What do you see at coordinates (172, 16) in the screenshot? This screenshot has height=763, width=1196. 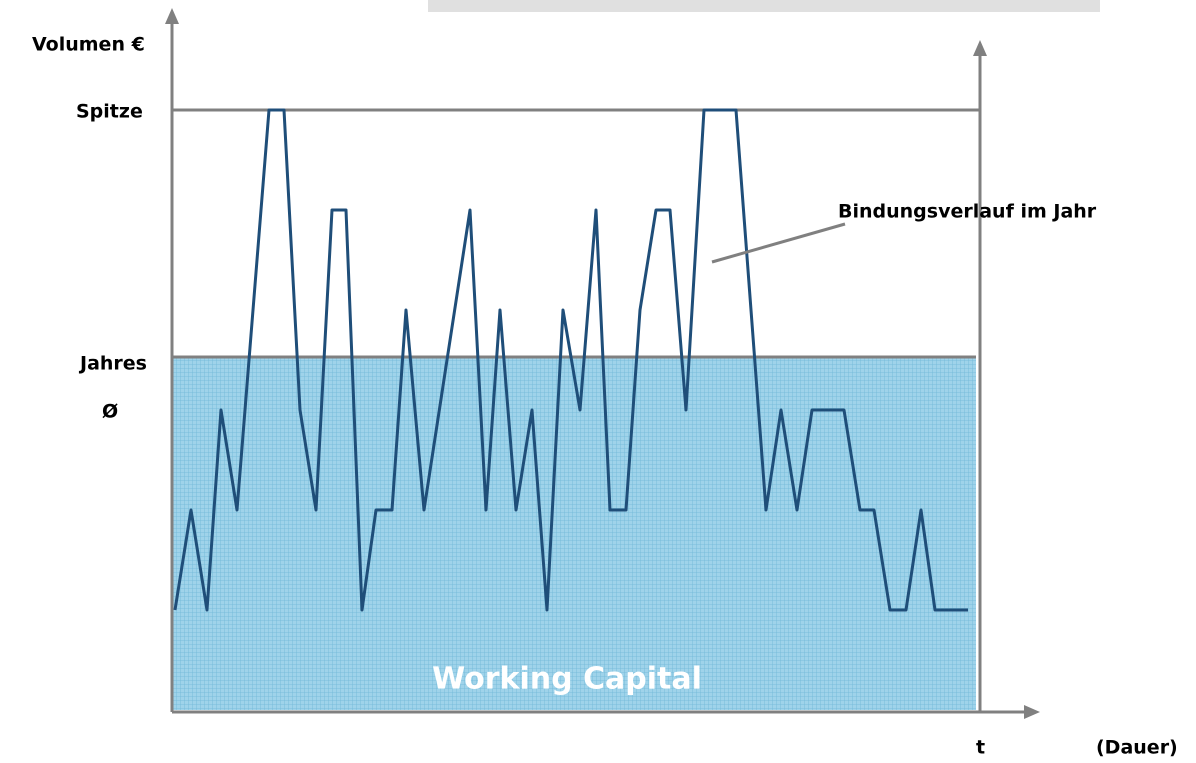 I see `y-arrow` at bounding box center [172, 16].